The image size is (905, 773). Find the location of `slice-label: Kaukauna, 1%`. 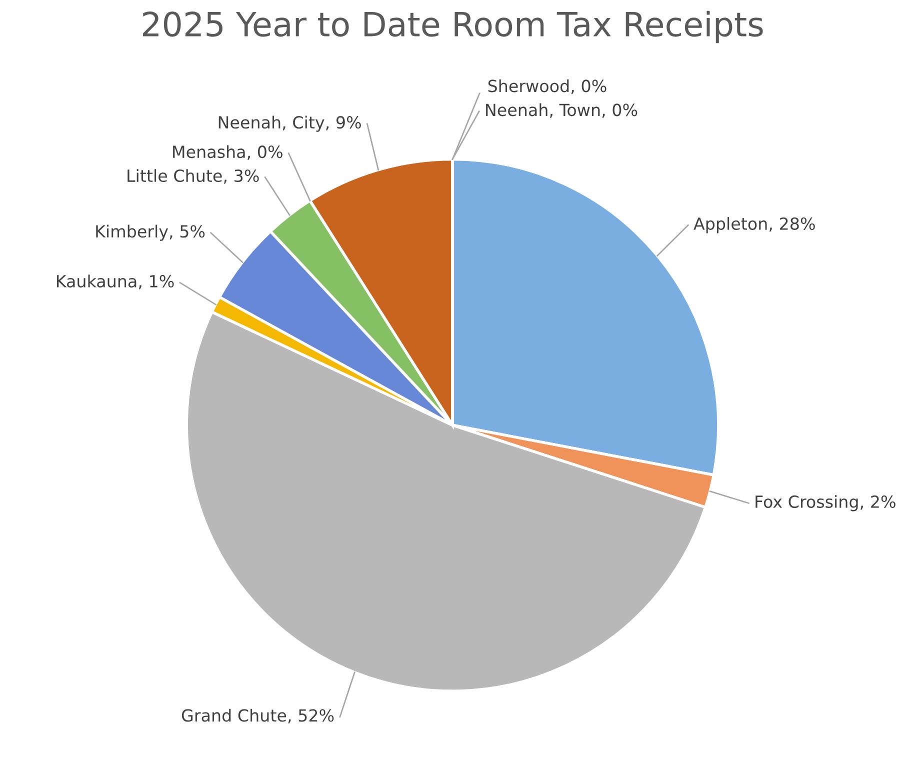

slice-label: Kaukauna, 1% is located at coordinates (115, 282).